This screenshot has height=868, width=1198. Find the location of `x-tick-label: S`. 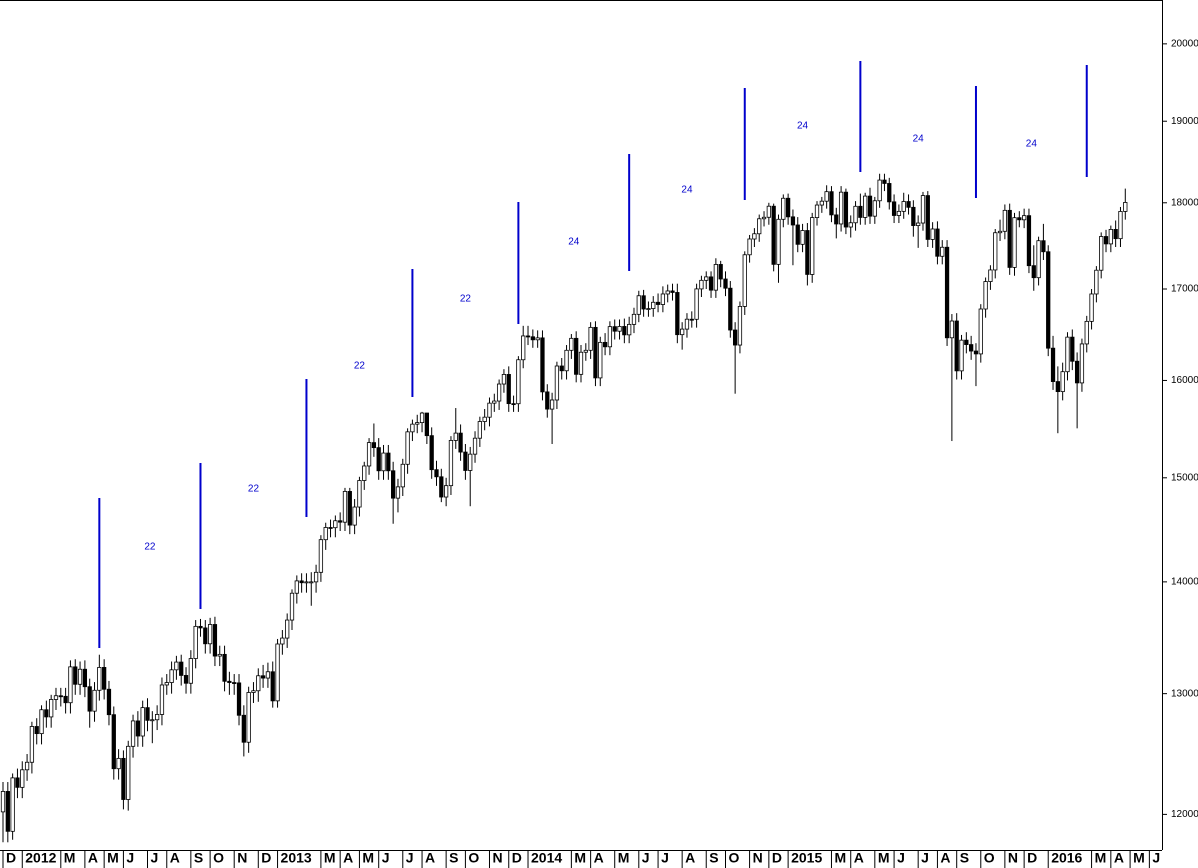

x-tick-label: S is located at coordinates (713, 858).